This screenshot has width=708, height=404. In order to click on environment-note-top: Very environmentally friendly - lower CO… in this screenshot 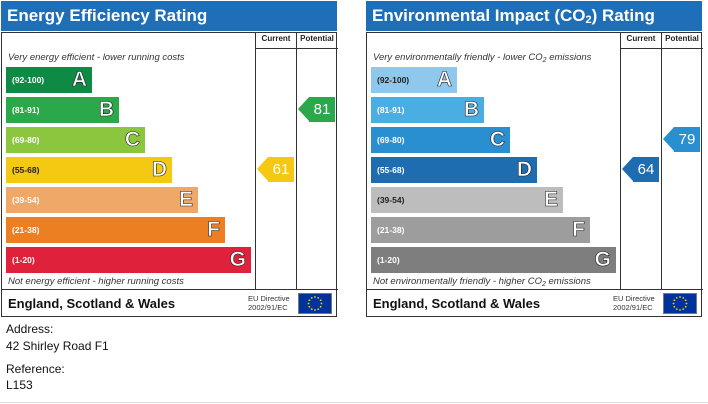, I will do `click(482, 58)`.